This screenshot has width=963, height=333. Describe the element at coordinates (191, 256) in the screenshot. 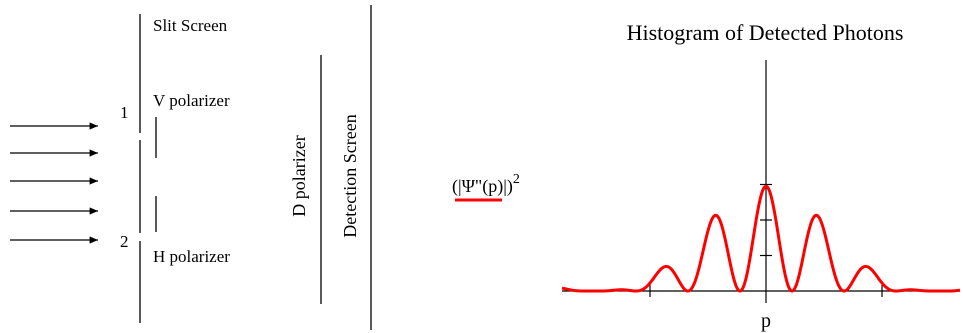

I see `h-polarizer-label: H polarizer` at that location.